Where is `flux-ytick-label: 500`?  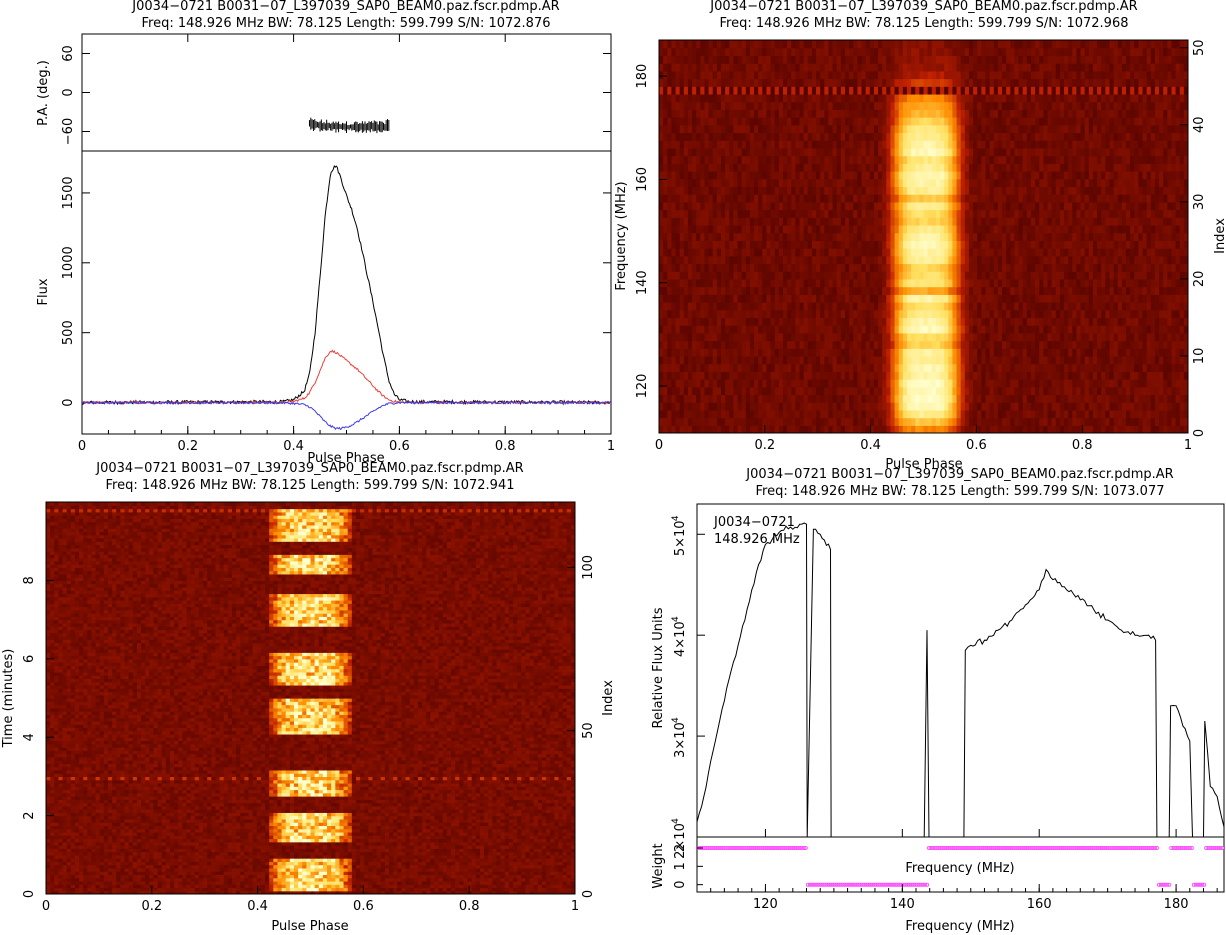
flux-ytick-label: 500 is located at coordinates (68, 332).